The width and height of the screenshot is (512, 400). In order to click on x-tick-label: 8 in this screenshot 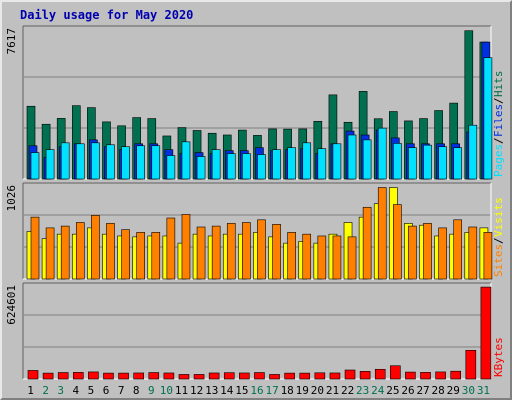, I will do `click(136, 390)`.